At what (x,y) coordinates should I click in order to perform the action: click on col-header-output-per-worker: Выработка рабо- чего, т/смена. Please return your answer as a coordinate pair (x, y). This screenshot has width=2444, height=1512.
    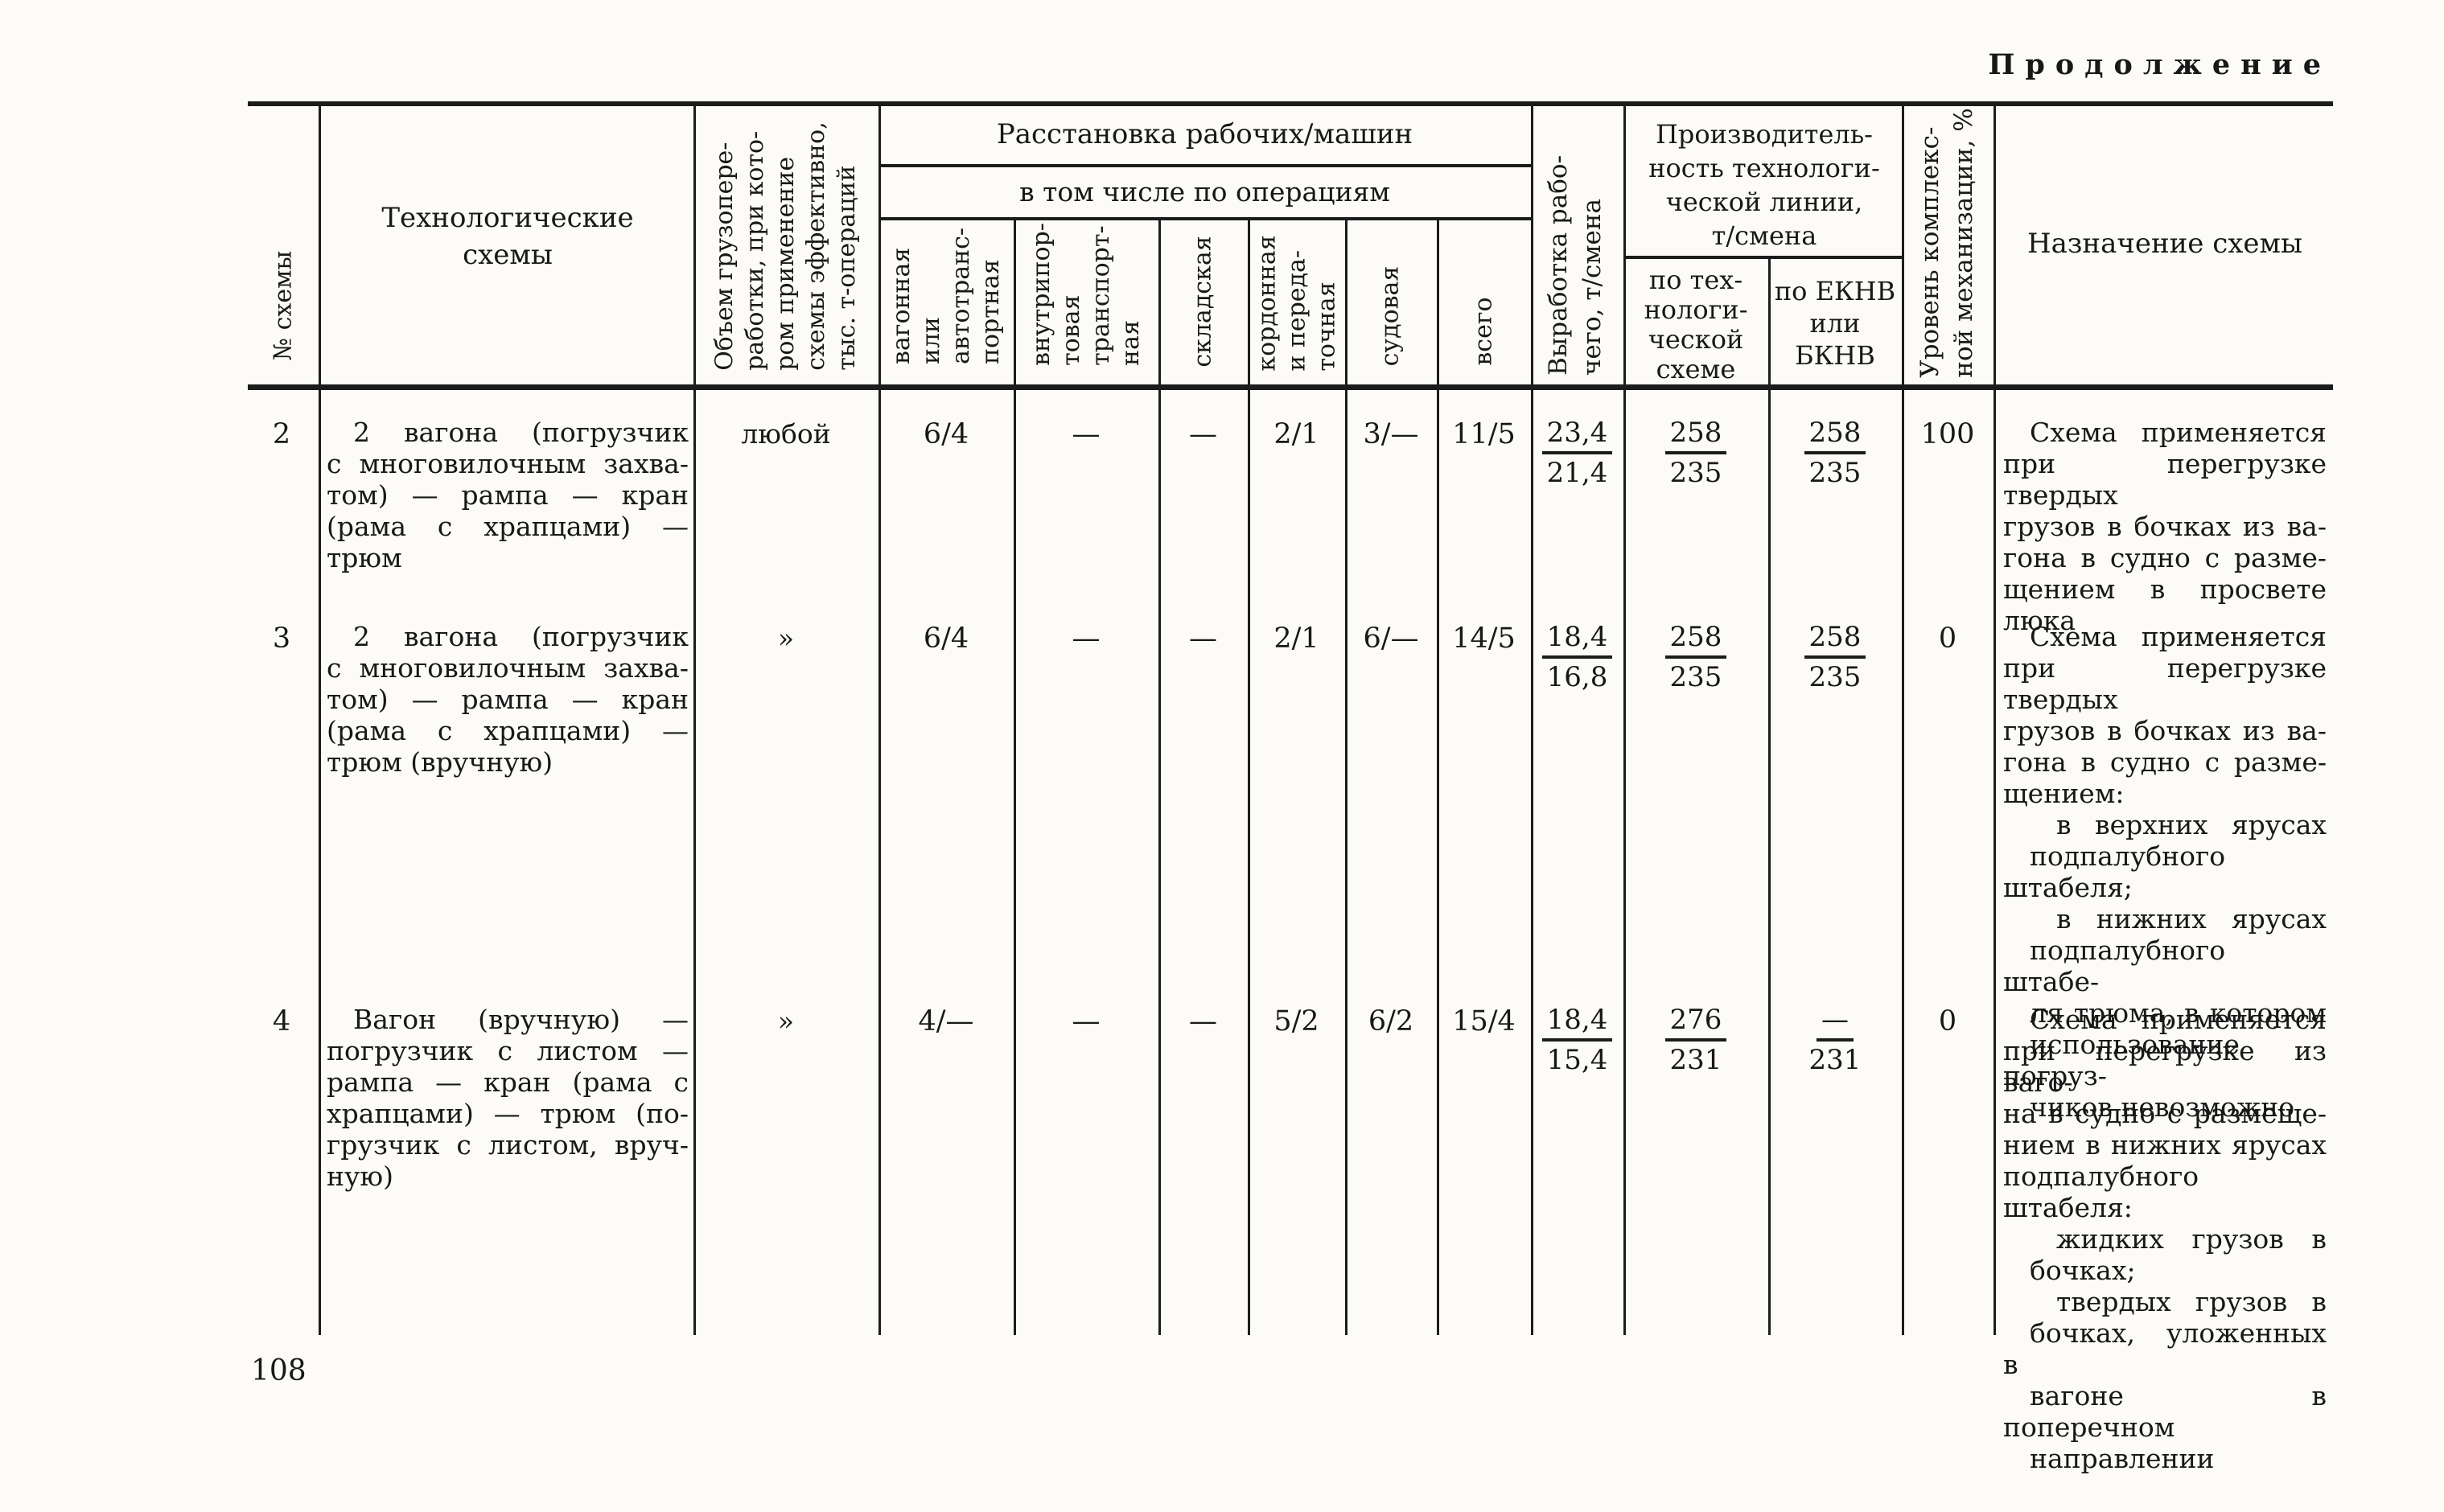
    Looking at the image, I should click on (1575, 265).